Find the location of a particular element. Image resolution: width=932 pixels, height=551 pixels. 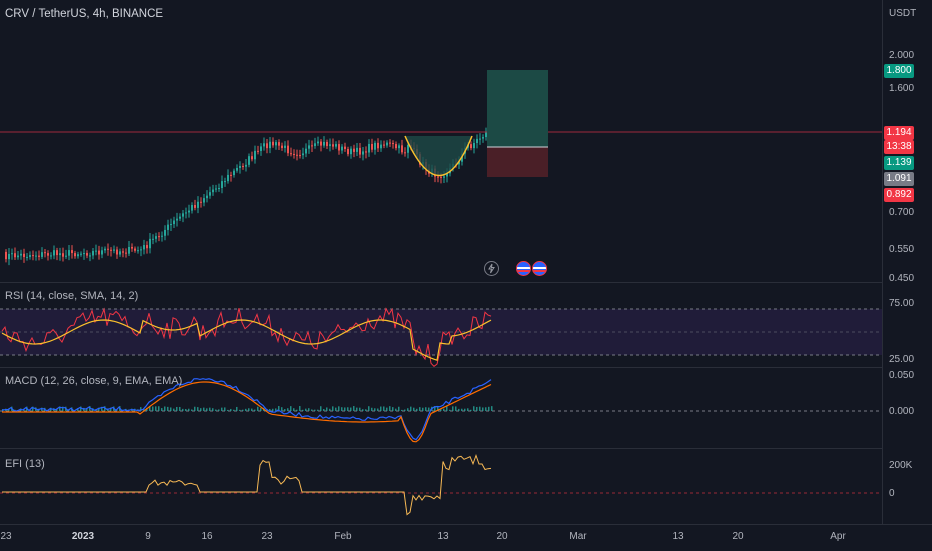

rsi-tick: 75.00 is located at coordinates (902, 303).